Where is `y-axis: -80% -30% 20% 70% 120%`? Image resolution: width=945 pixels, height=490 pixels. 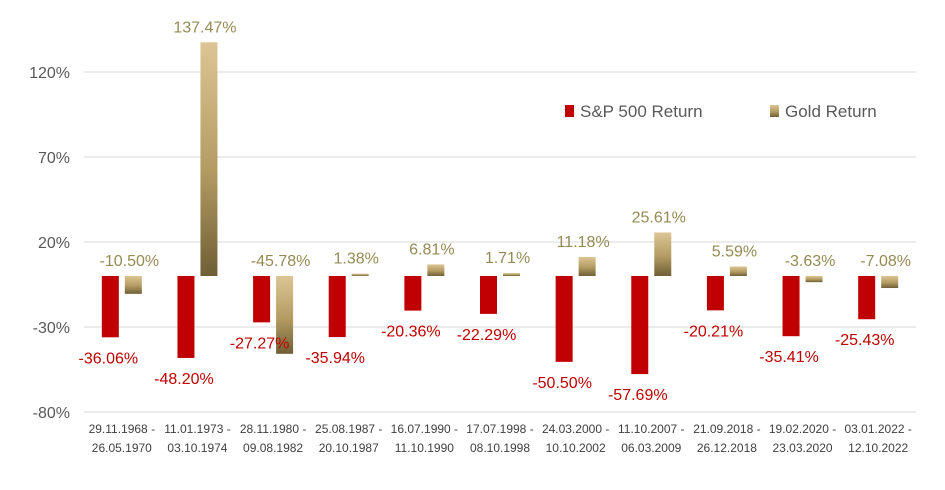
y-axis: -80% -30% 20% 70% 120% is located at coordinates (49, 243).